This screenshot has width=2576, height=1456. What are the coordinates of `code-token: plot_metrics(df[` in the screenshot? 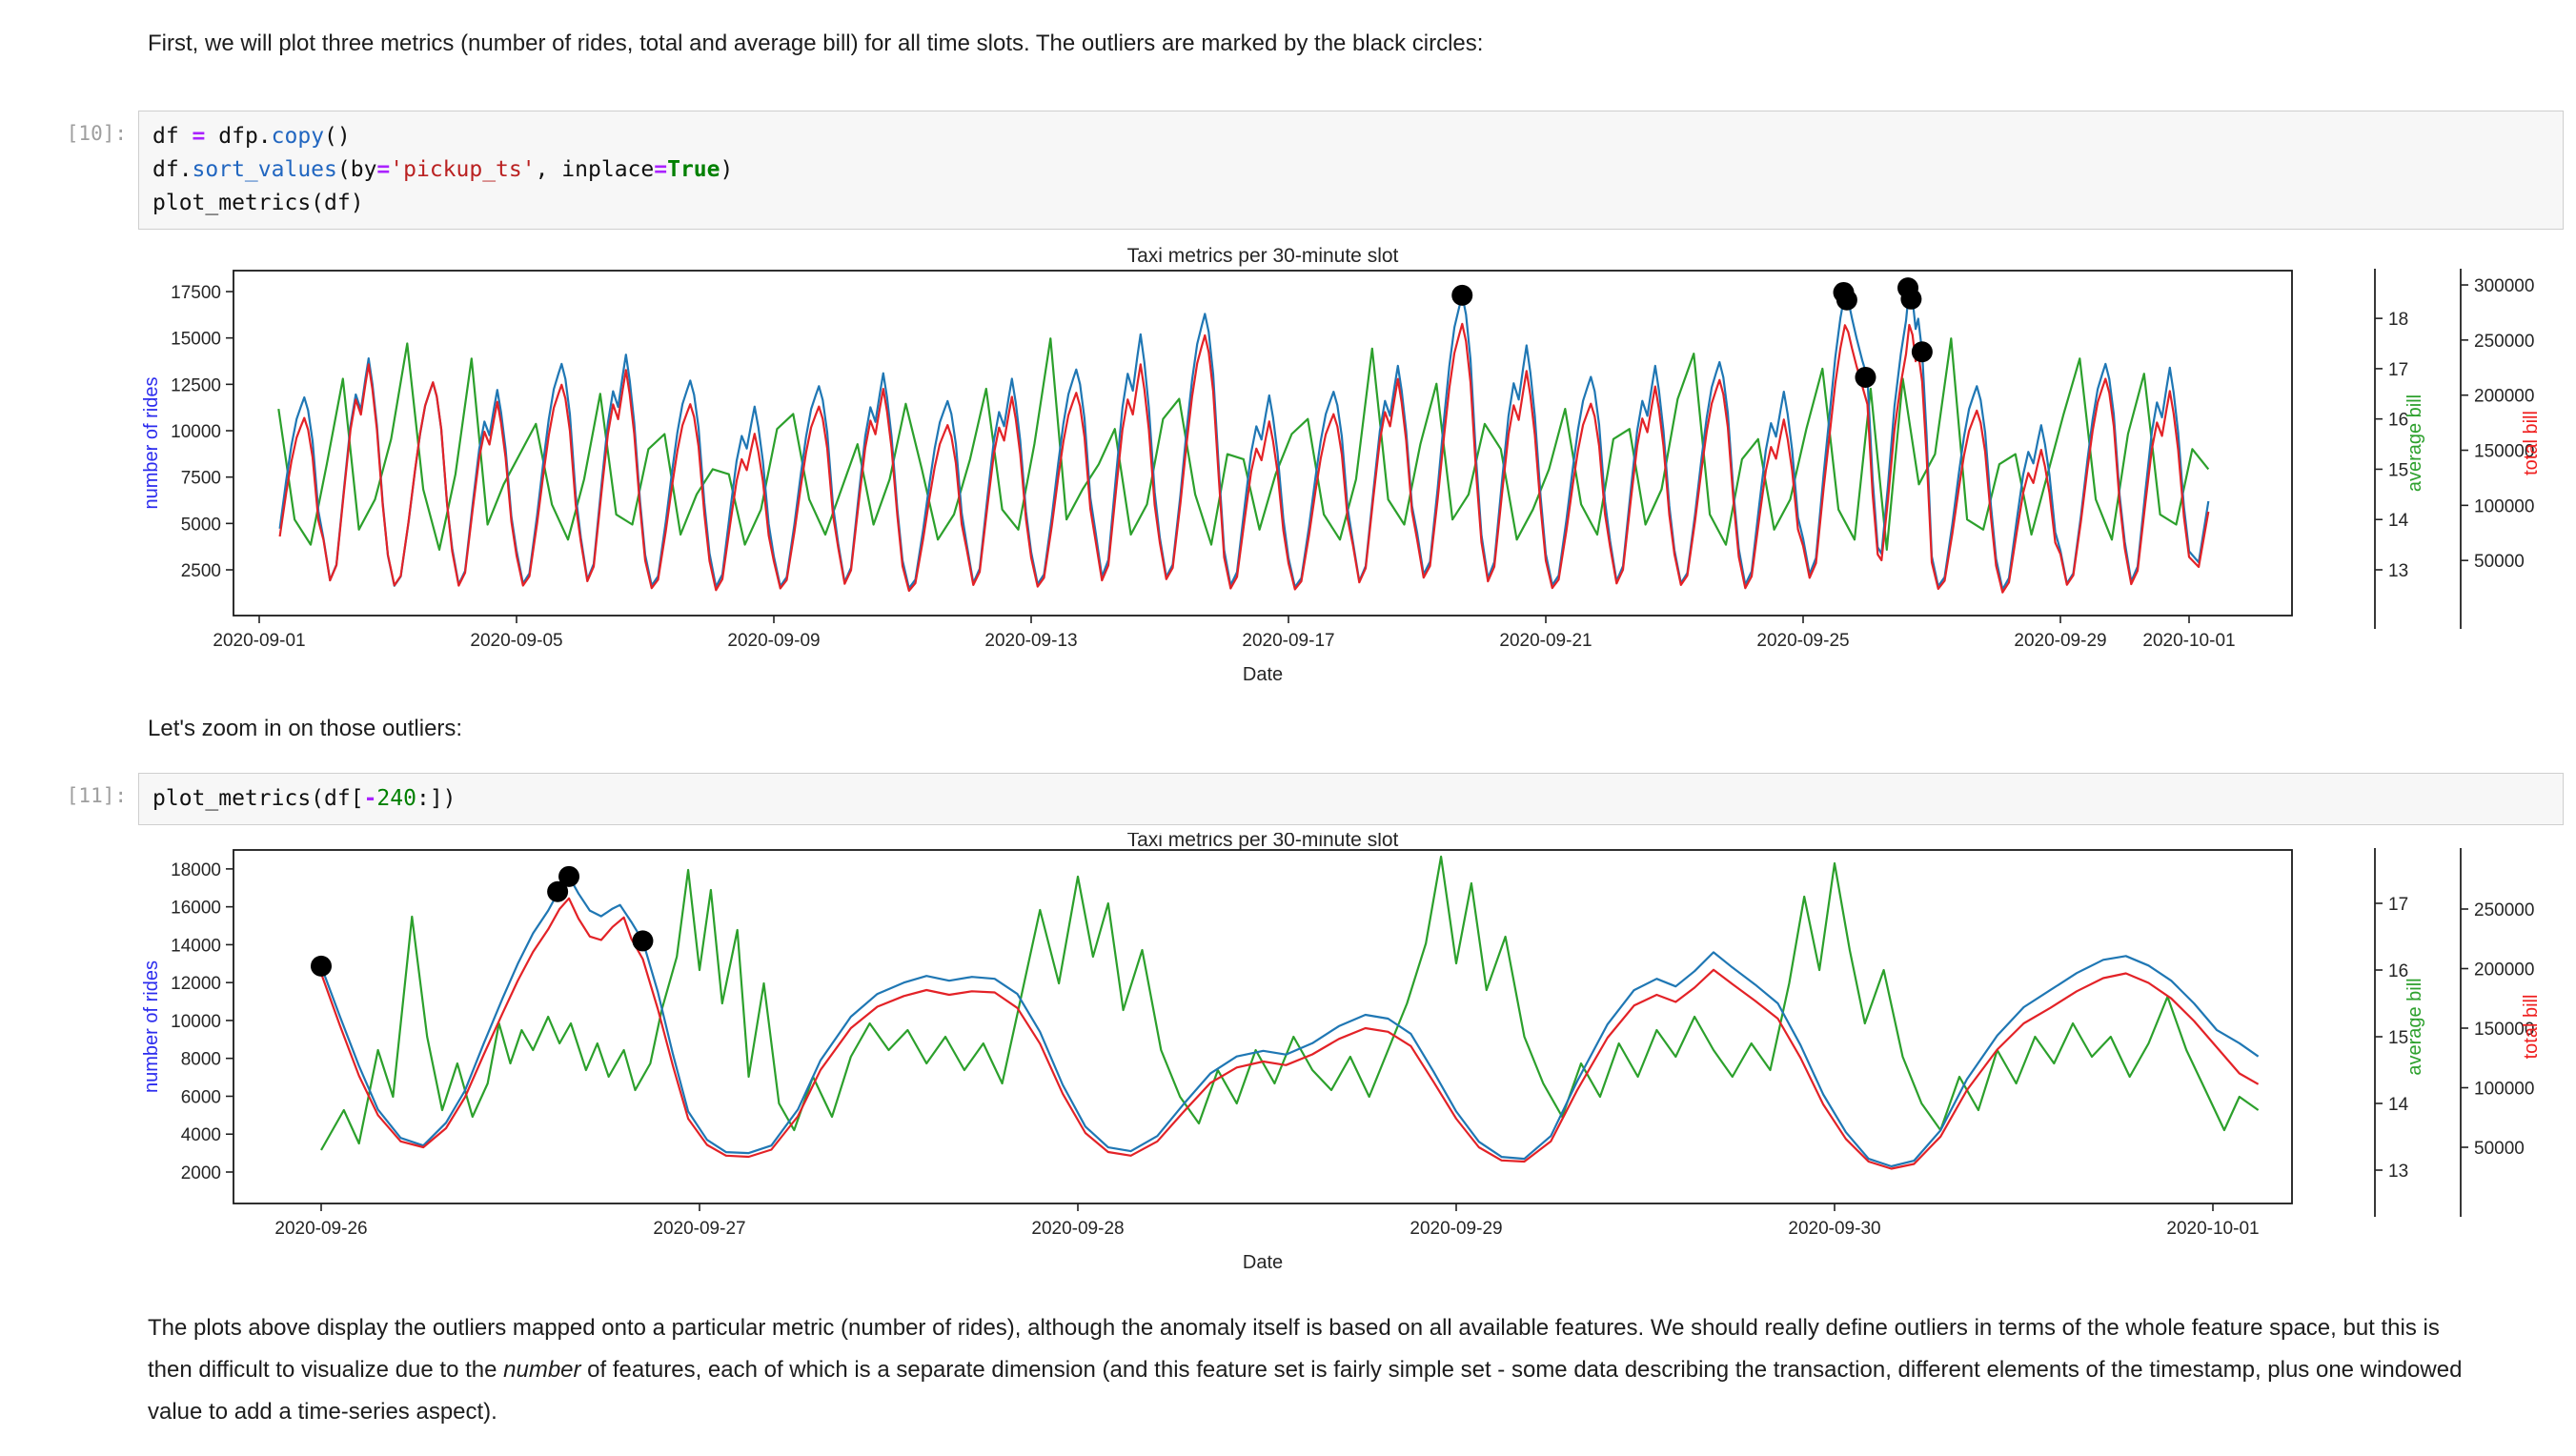 It's located at (258, 799).